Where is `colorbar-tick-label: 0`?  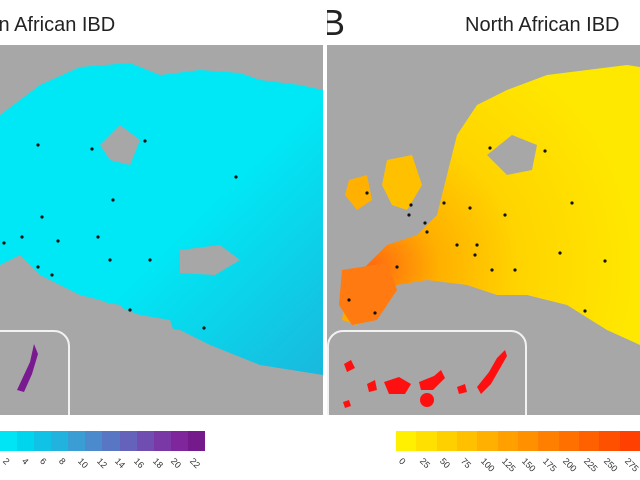 colorbar-tick-label: 0 is located at coordinates (402, 461).